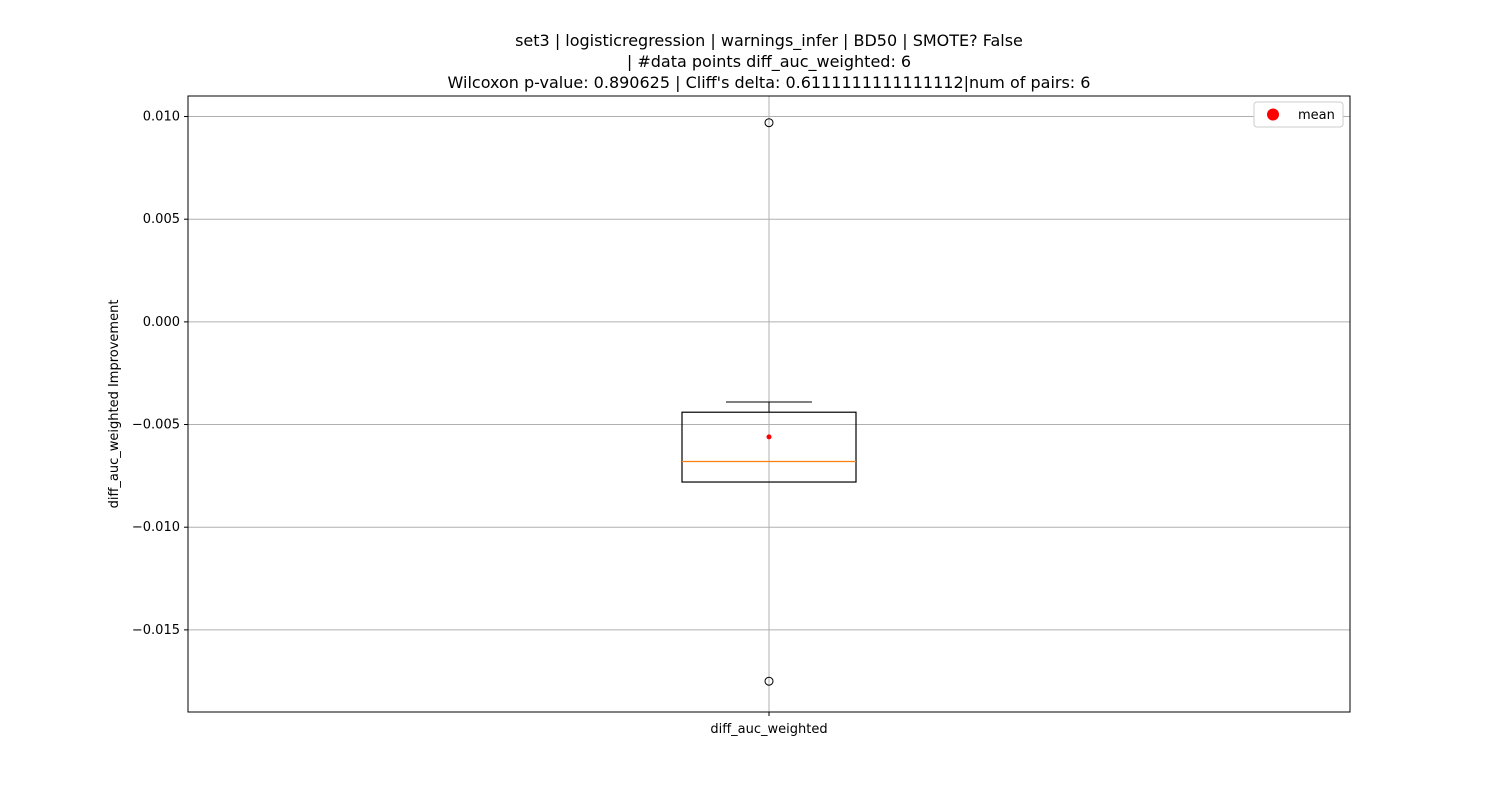  I want to click on y-tick-label: −0.005, so click(156, 425).